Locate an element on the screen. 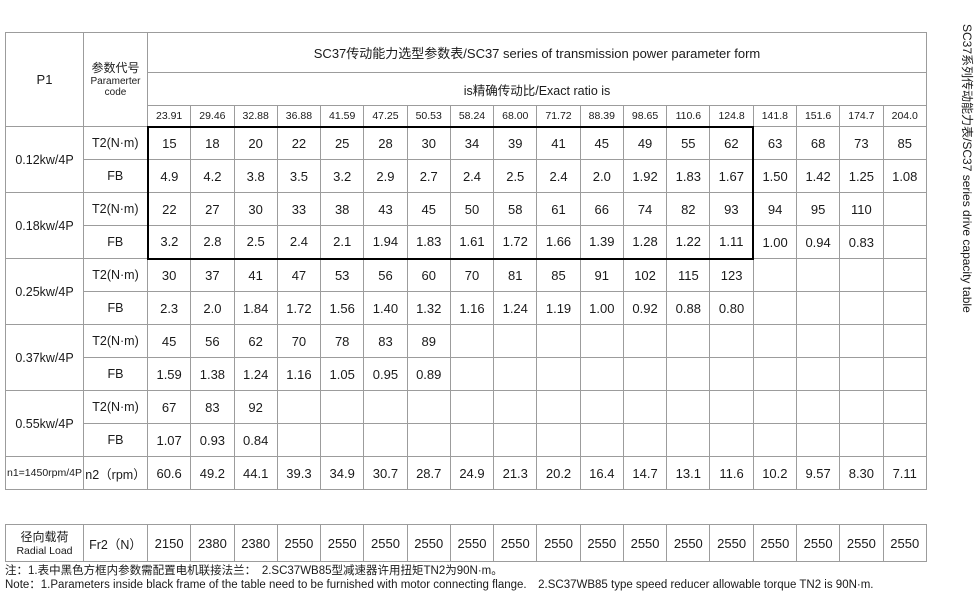 The height and width of the screenshot is (616, 980). n2-value-cell: 10.2 is located at coordinates (774, 473).